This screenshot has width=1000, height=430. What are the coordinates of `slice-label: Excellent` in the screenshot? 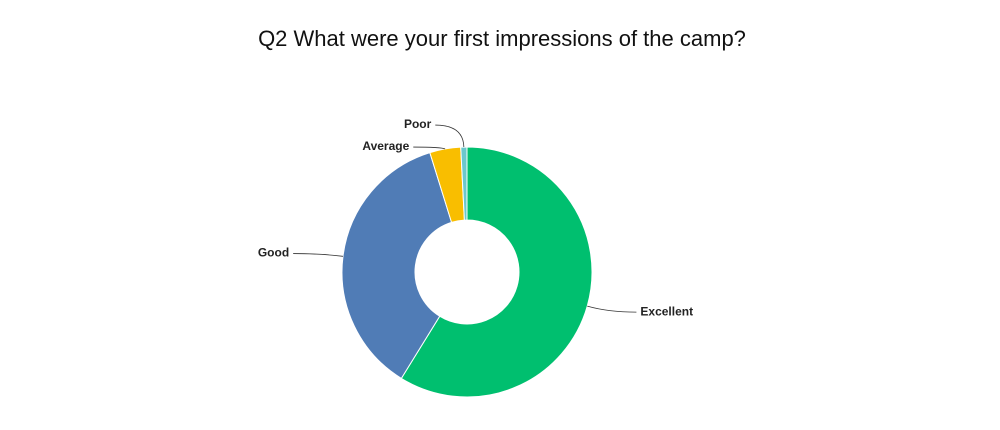 It's located at (666, 311).